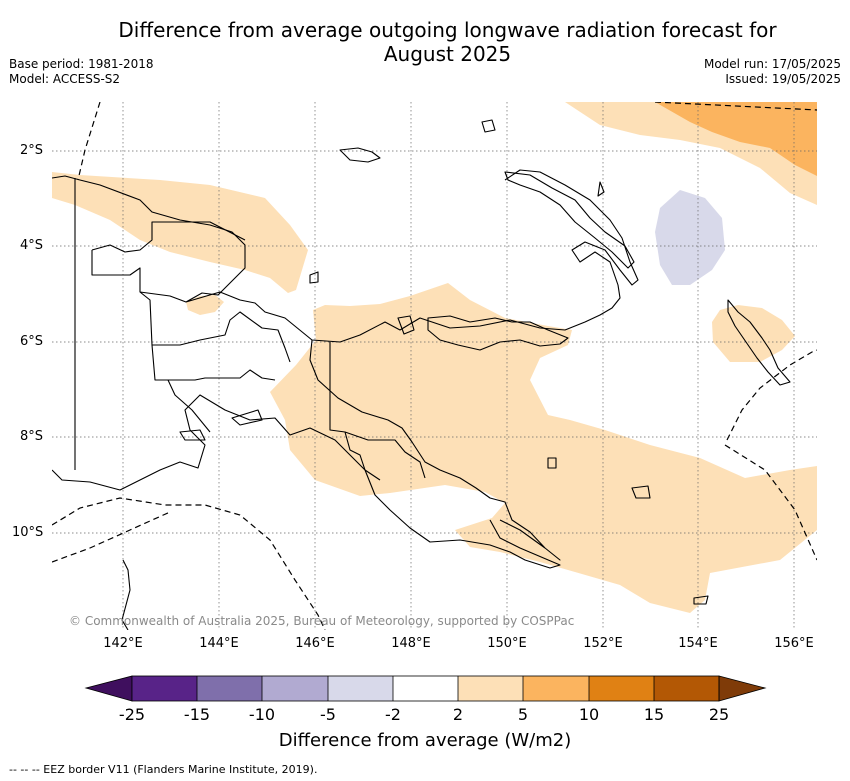 The height and width of the screenshot is (781, 850). Describe the element at coordinates (180, 232) in the screenshot. I see `anomaly-region-positive-west` at that location.